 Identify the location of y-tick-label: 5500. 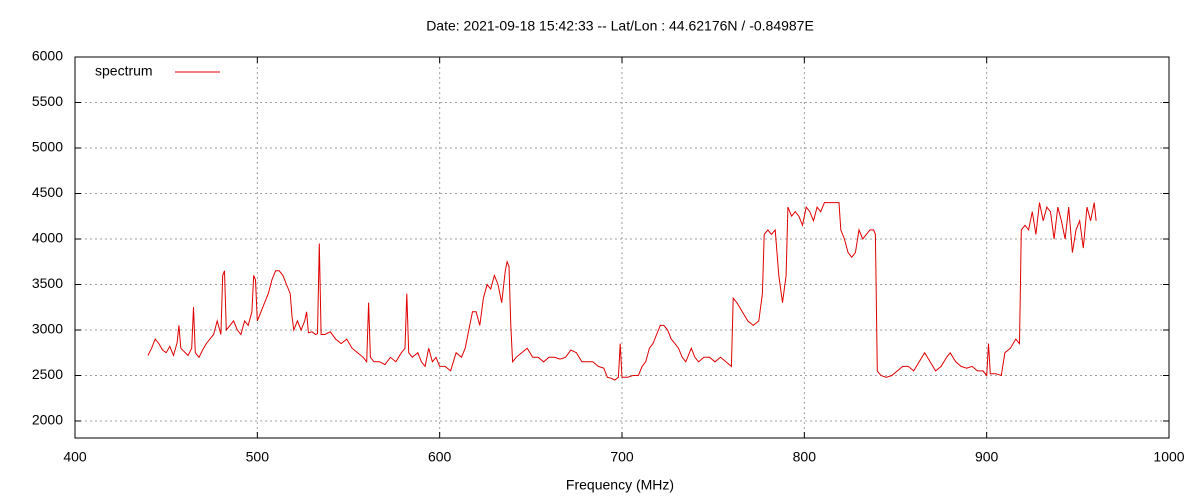
(47, 101).